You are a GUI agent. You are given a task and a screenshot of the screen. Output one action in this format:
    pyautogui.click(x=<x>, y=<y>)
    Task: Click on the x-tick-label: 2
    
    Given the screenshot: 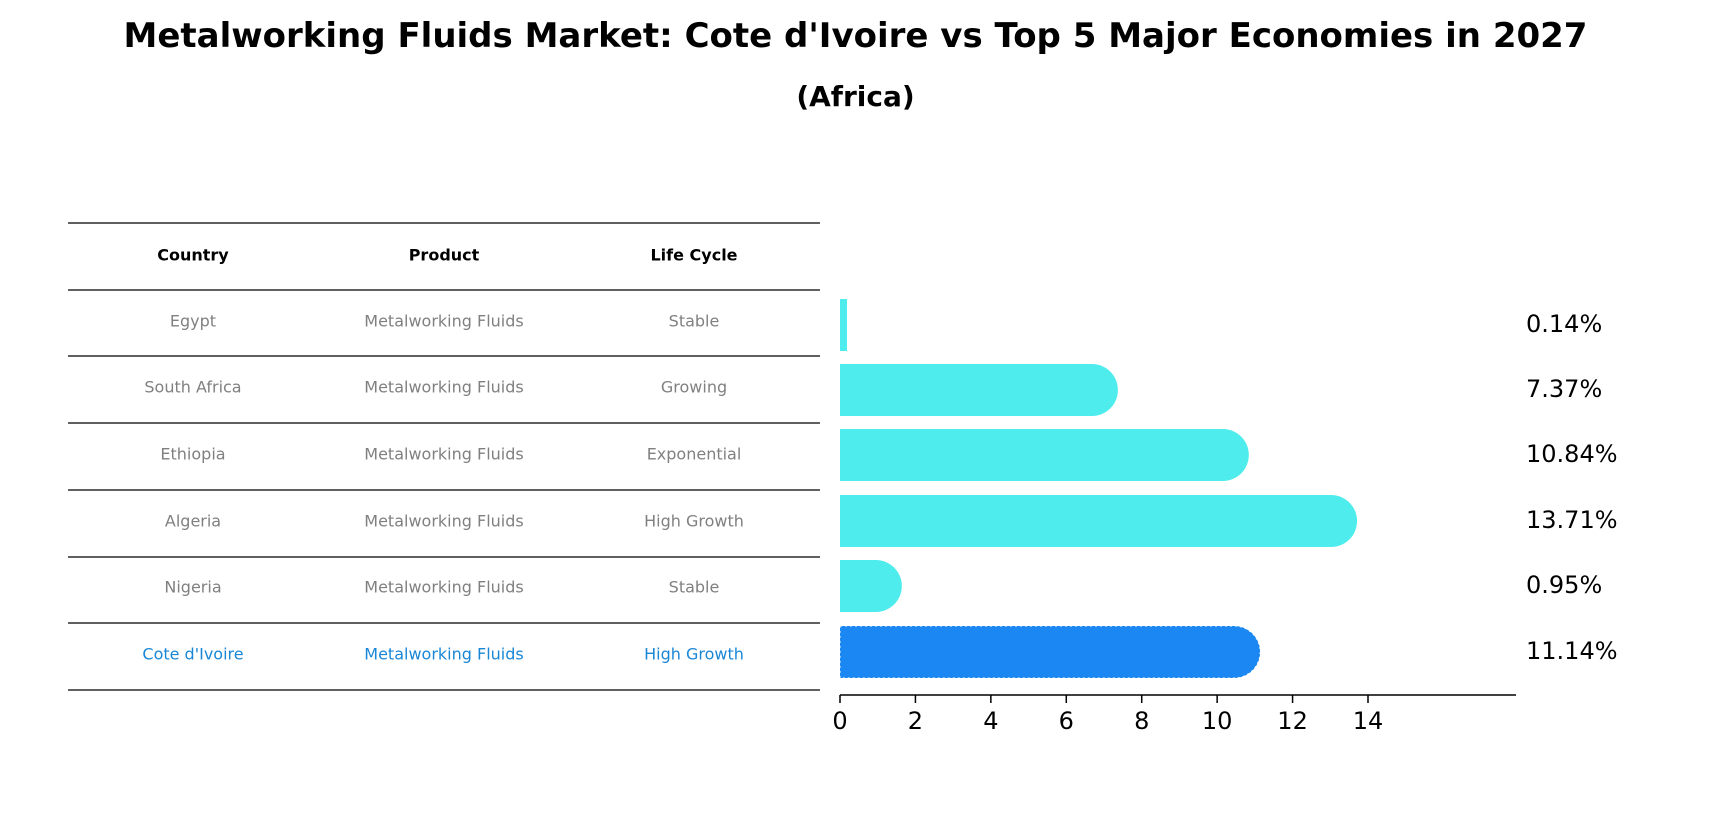 What is the action you would take?
    pyautogui.click(x=915, y=721)
    